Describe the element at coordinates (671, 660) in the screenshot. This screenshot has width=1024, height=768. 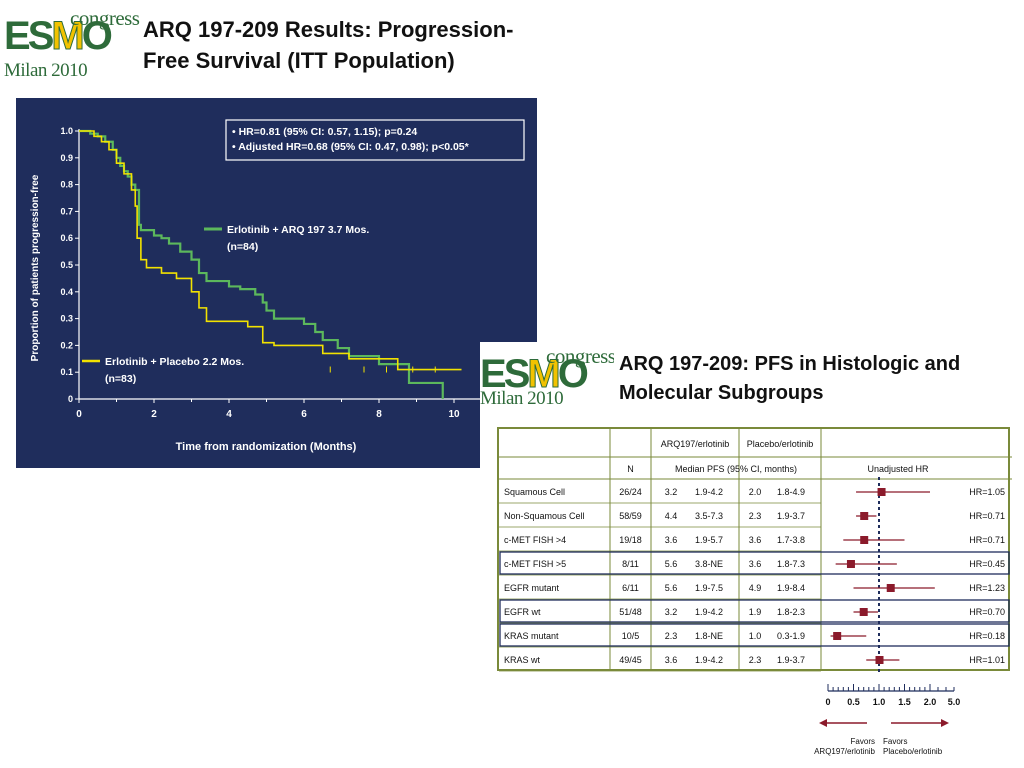
I see `row-arq-median: 3.6` at that location.